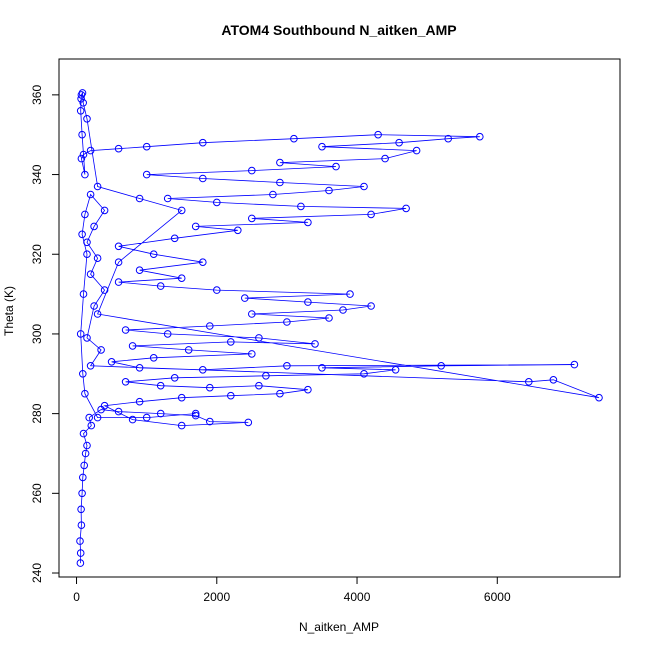 The image size is (650, 650). Describe the element at coordinates (497, 597) in the screenshot. I see `x-tick-label: 6000` at that location.